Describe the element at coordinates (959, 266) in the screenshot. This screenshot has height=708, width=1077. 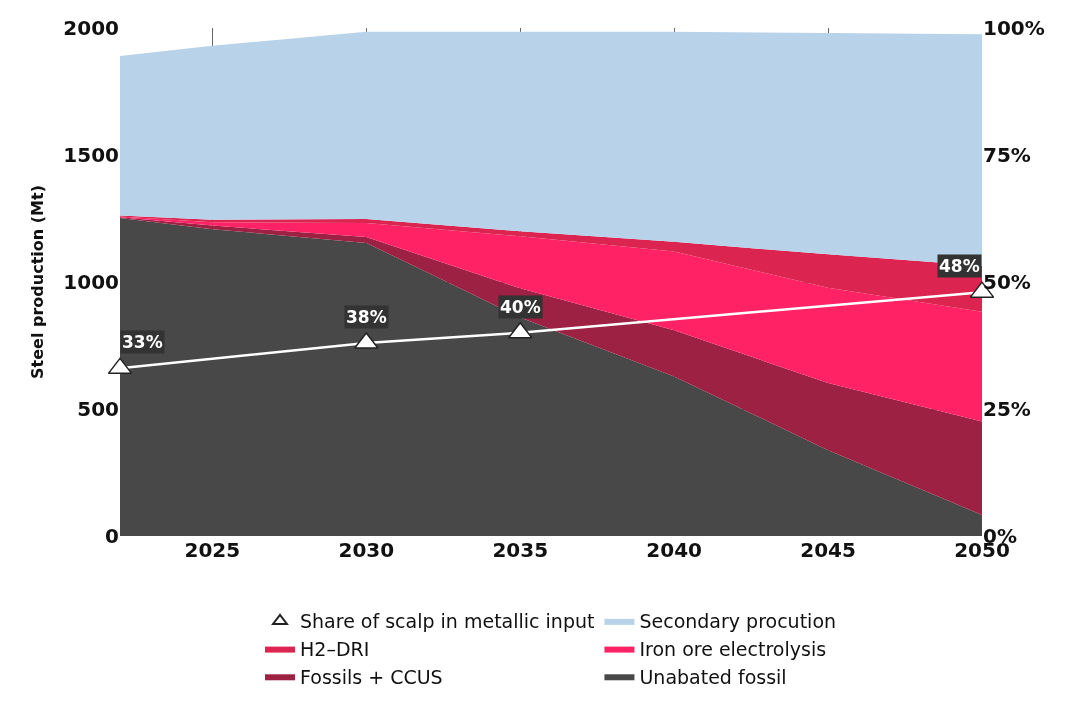
I see `data-label: 48%` at that location.